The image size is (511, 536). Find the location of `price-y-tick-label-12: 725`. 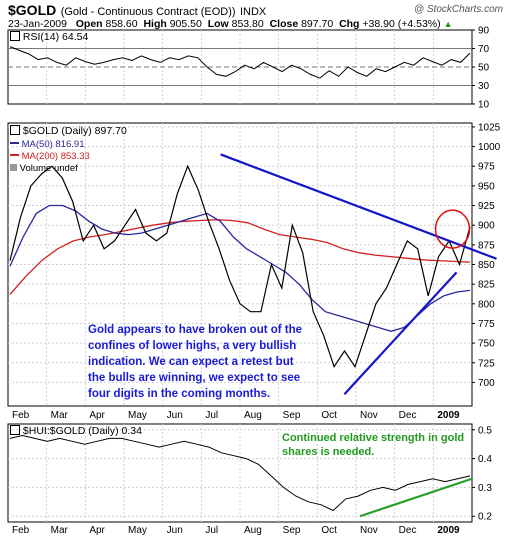

price-y-tick-label-12: 725 is located at coordinates (486, 363).